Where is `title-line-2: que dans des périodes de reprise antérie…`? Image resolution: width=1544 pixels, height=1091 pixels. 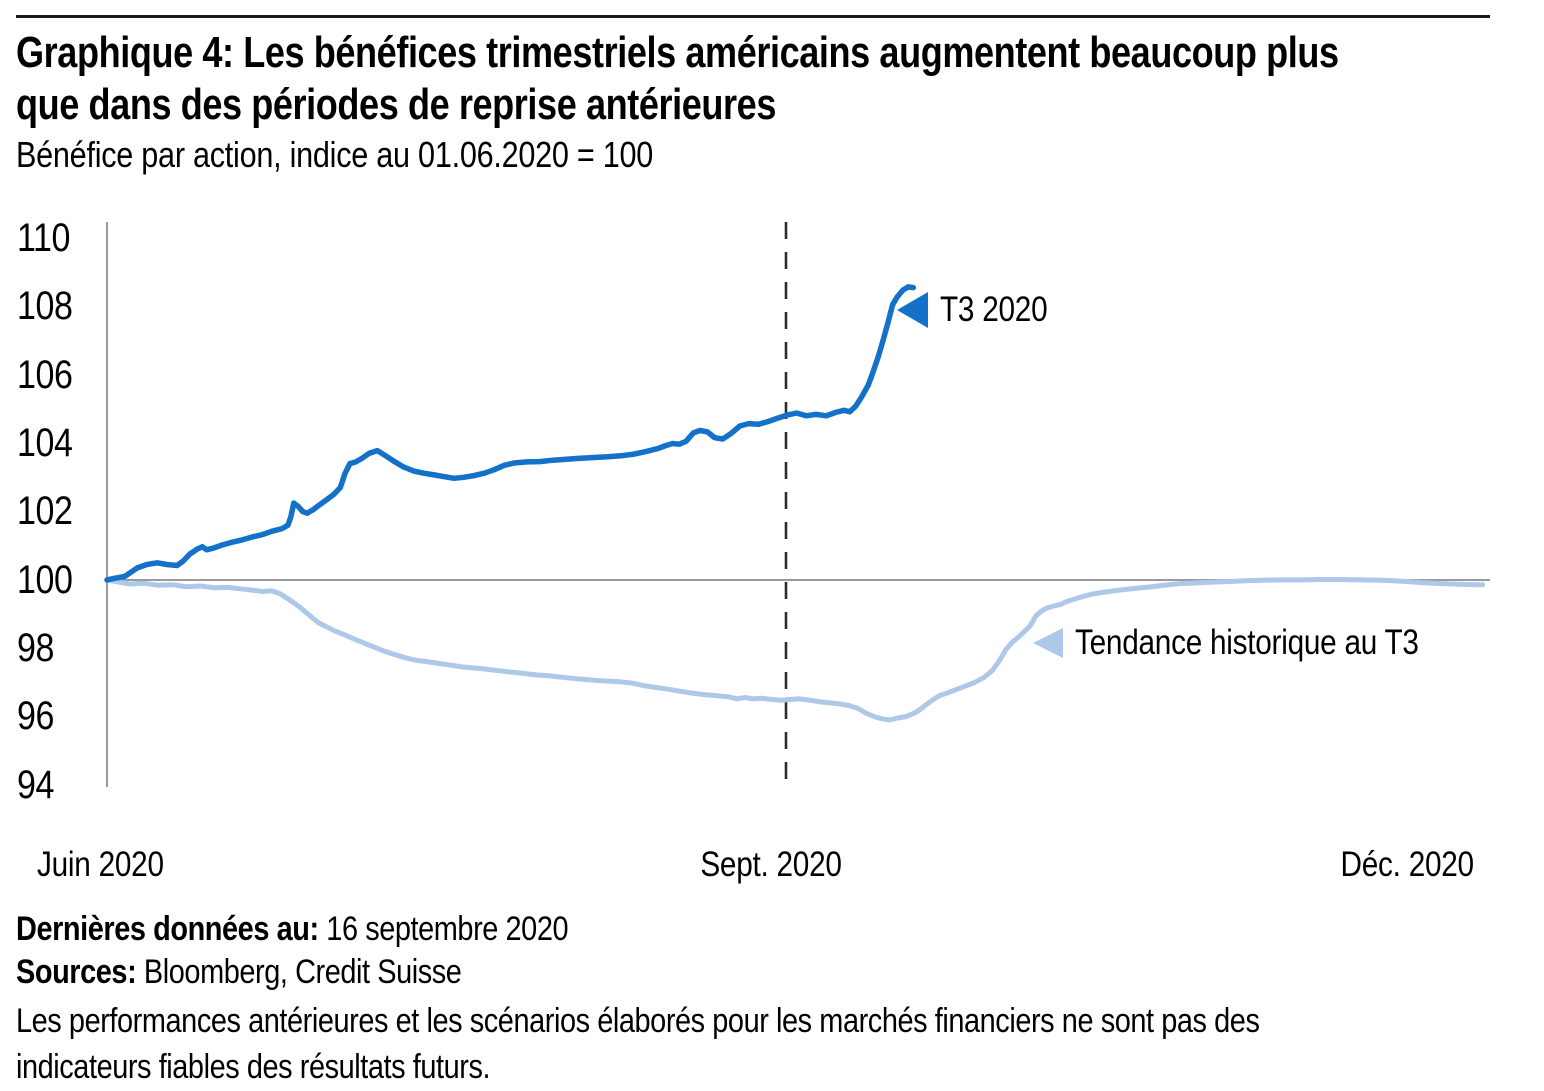 title-line-2: que dans des périodes de reprise antérie… is located at coordinates (396, 104).